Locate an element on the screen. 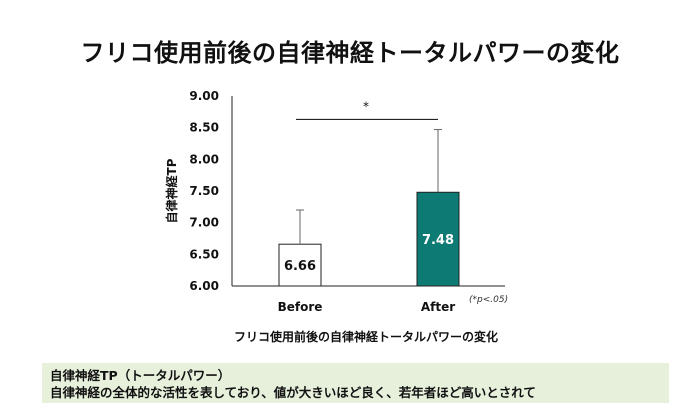 The width and height of the screenshot is (700, 418). value-label: 6.66 is located at coordinates (300, 266).